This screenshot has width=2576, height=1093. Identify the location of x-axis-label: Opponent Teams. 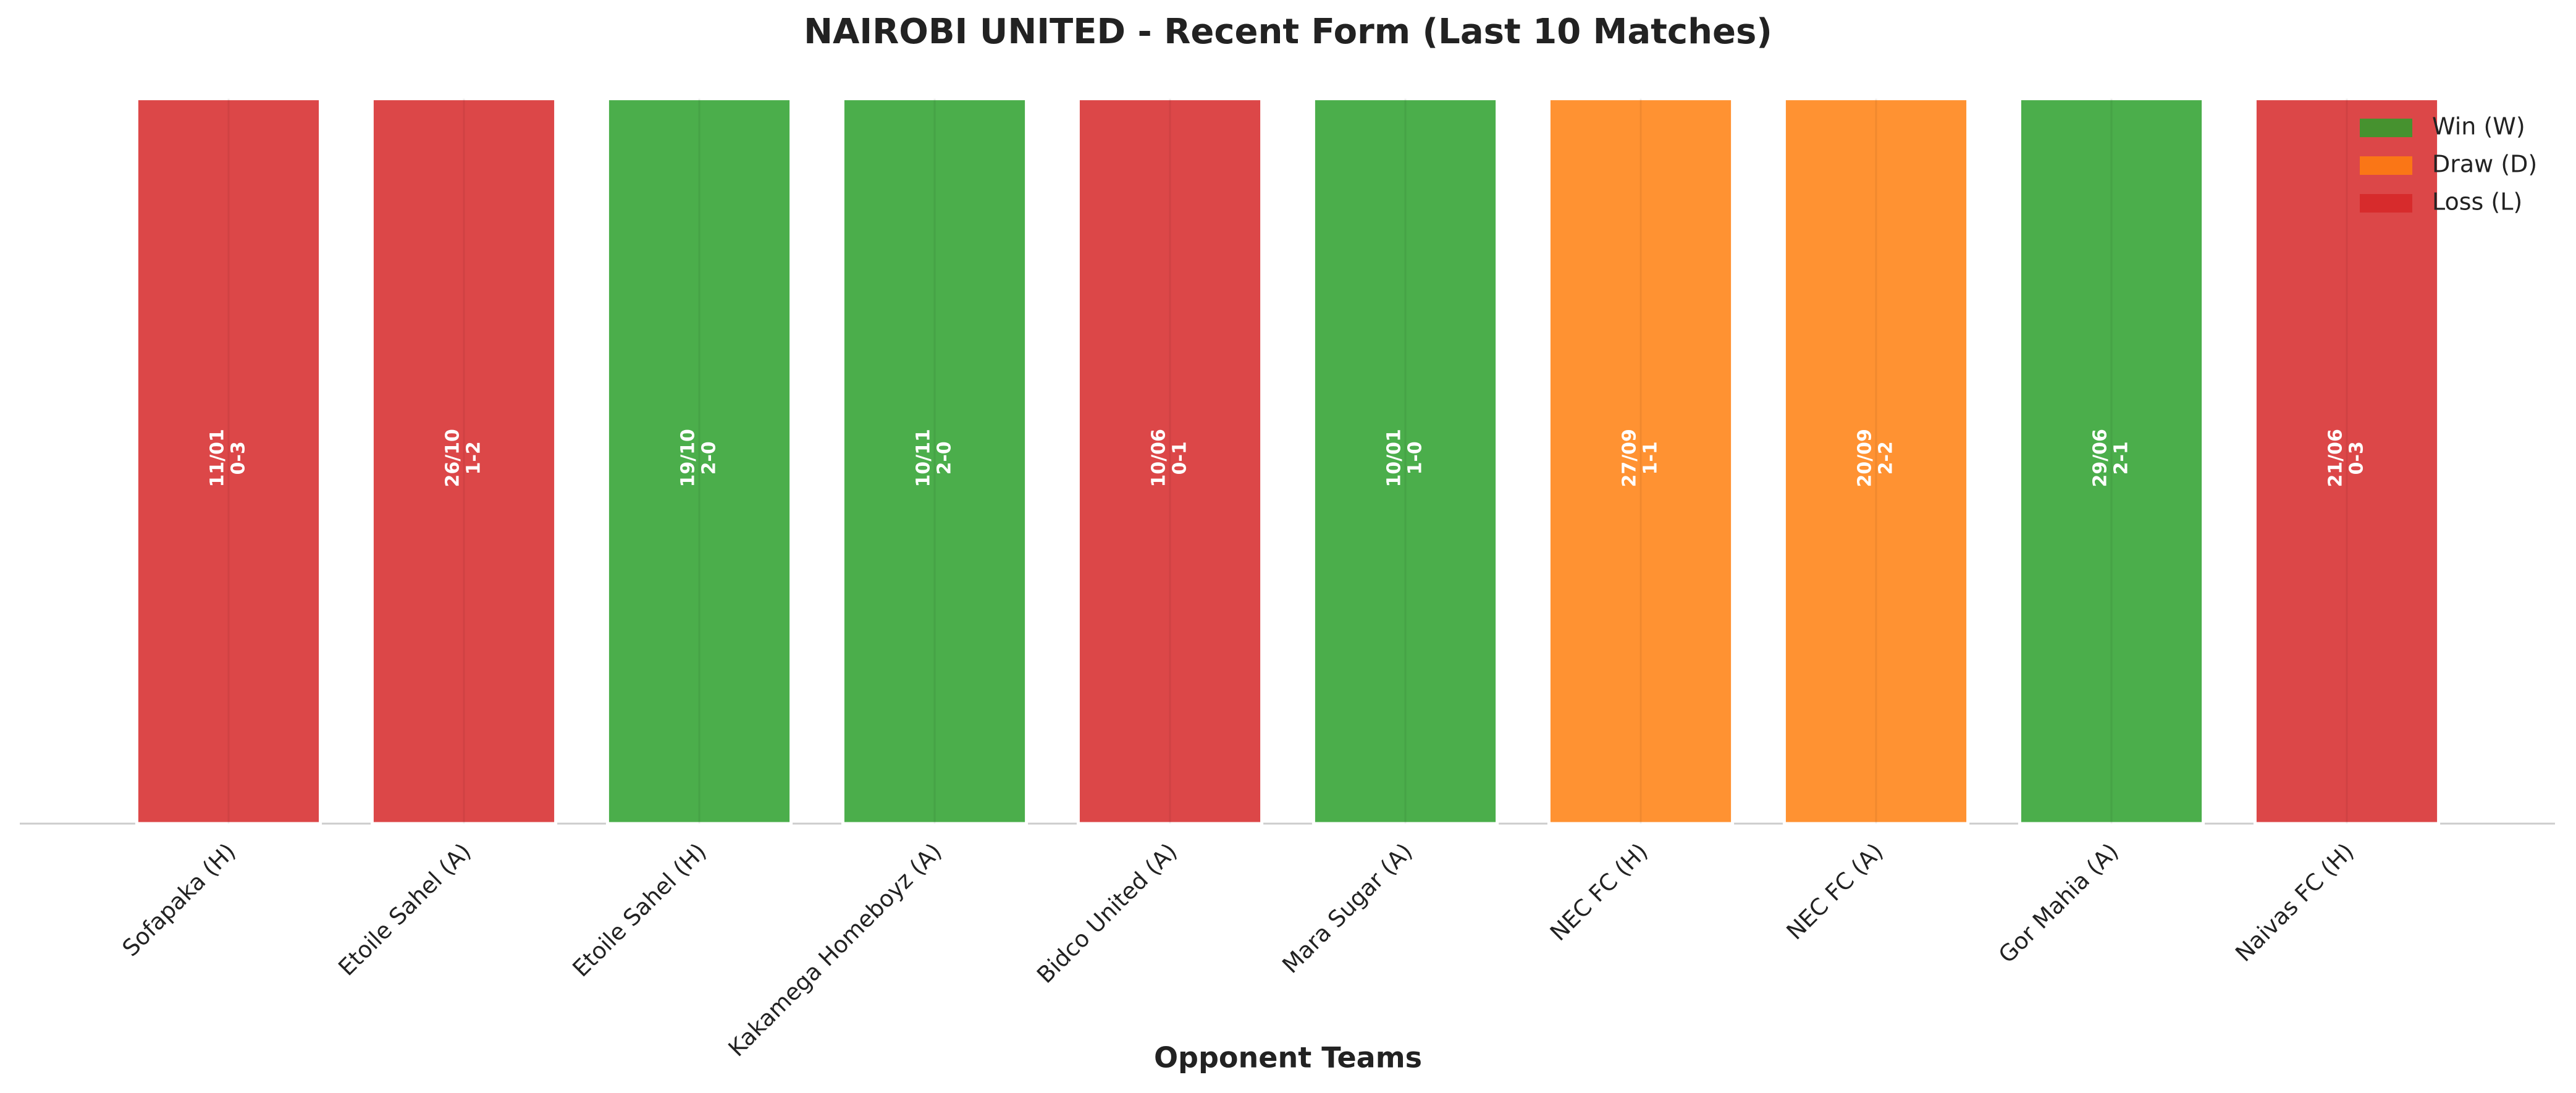
(1288, 1058).